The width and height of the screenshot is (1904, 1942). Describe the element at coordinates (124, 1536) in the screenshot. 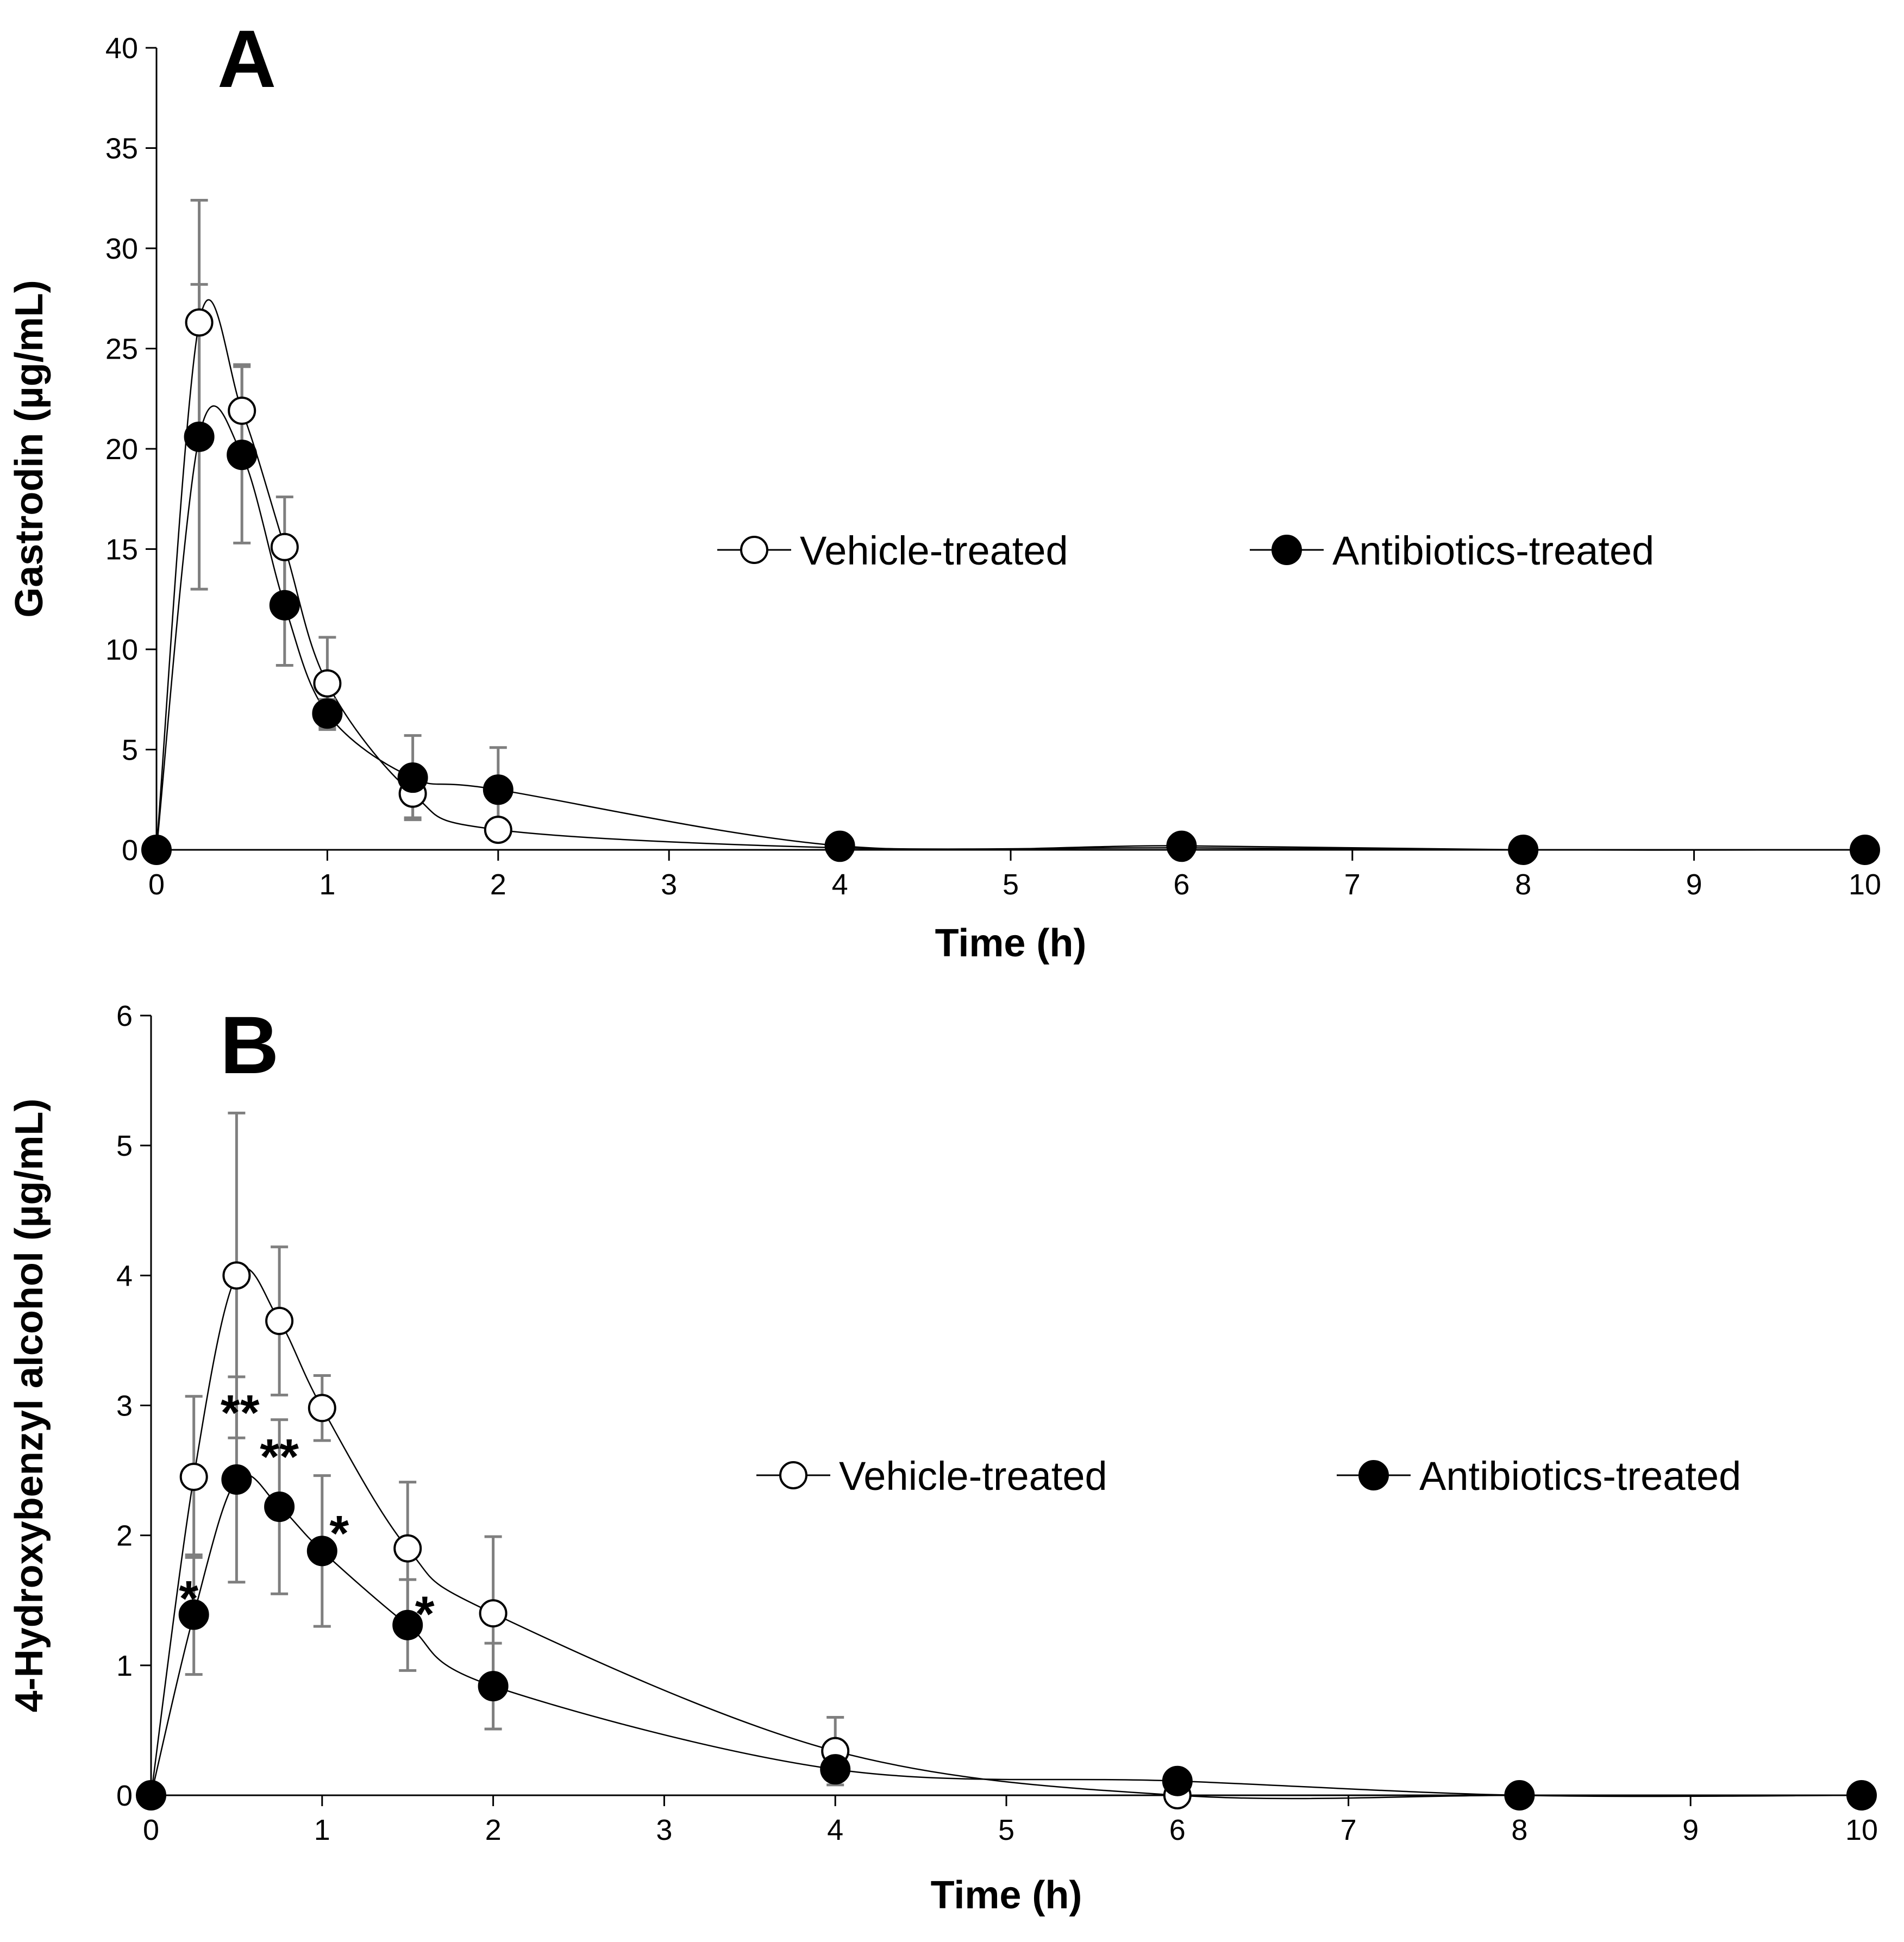

I see `y-tick-label: 2` at that location.